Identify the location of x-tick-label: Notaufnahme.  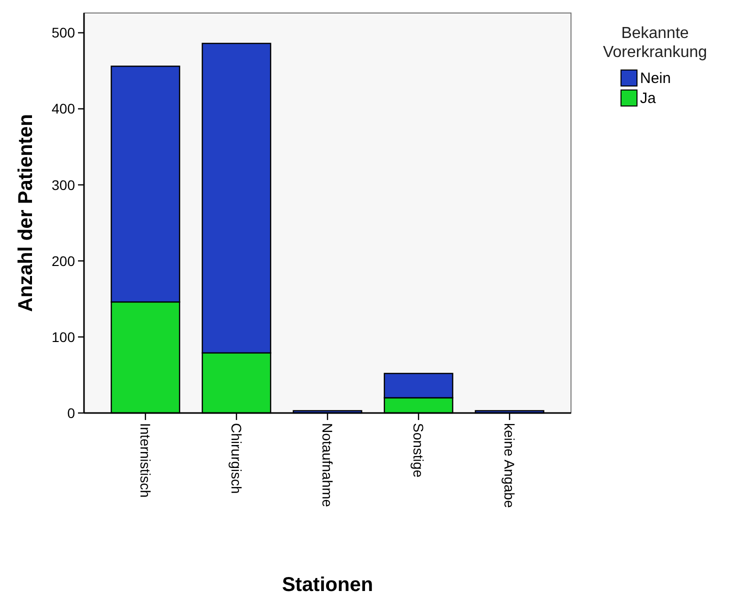
(328, 465).